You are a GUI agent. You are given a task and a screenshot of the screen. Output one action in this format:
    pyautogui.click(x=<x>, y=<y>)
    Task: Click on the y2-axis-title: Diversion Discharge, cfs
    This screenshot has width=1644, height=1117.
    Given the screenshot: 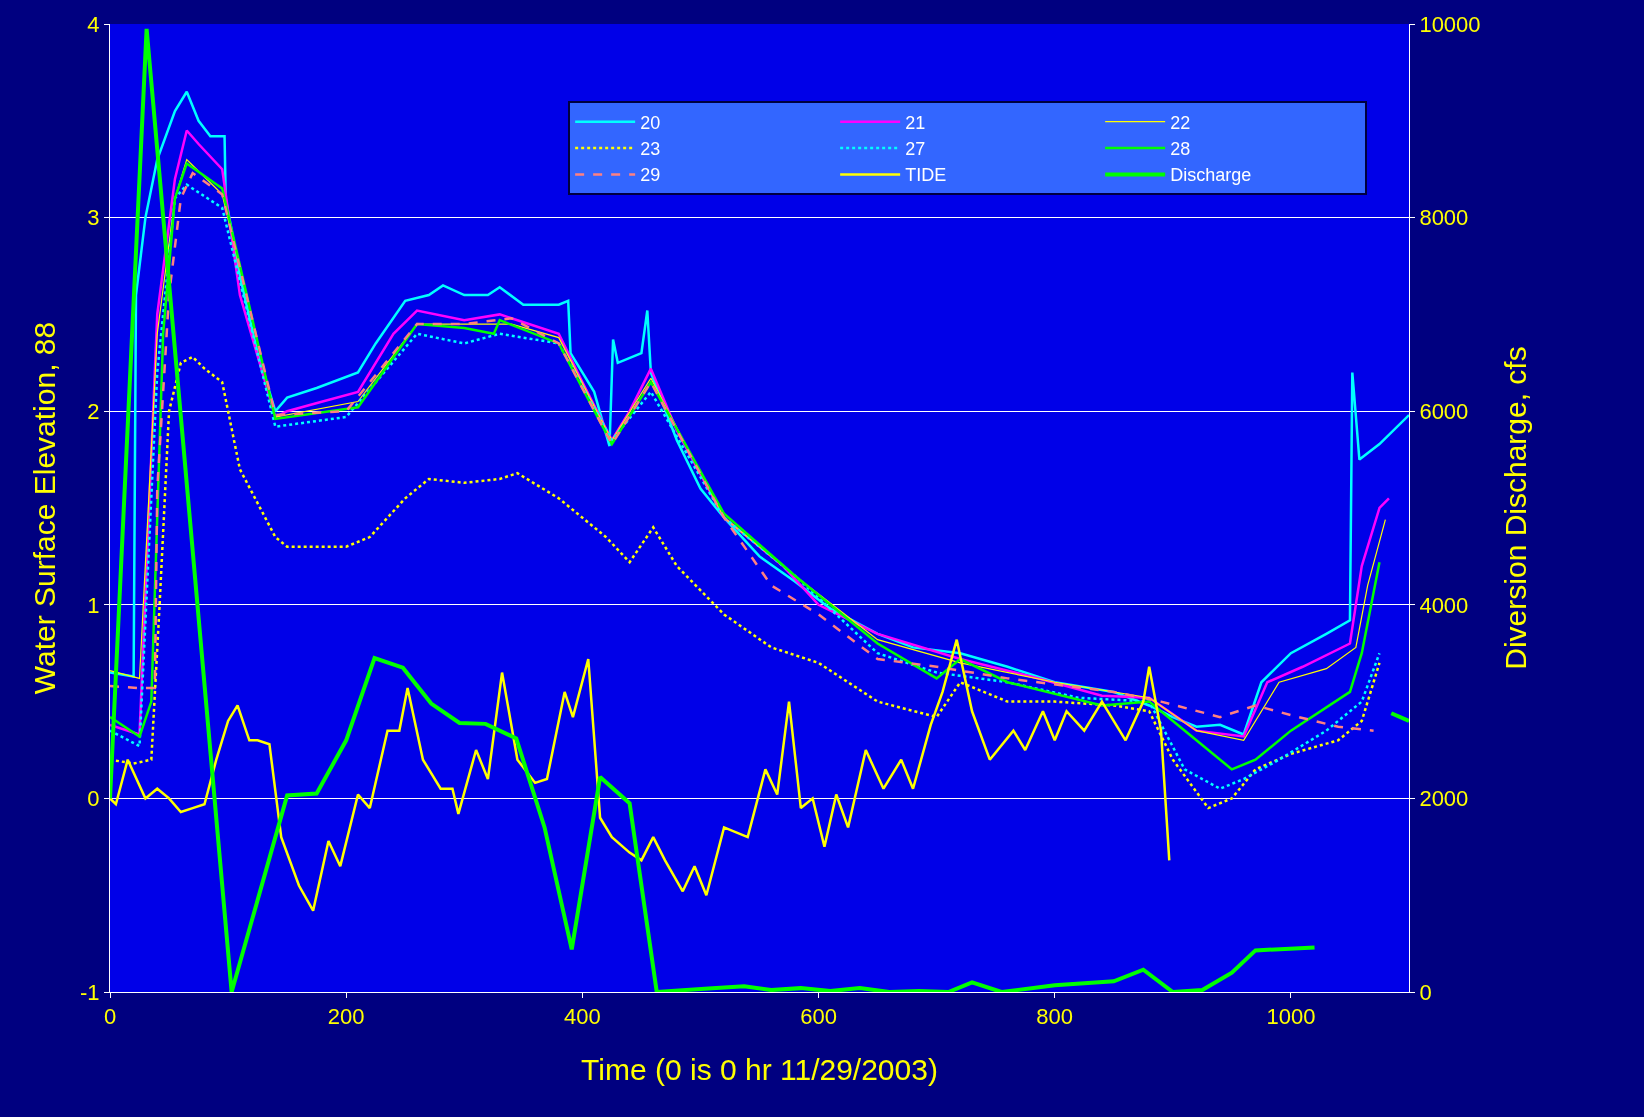 What is the action you would take?
    pyautogui.click(x=1516, y=508)
    